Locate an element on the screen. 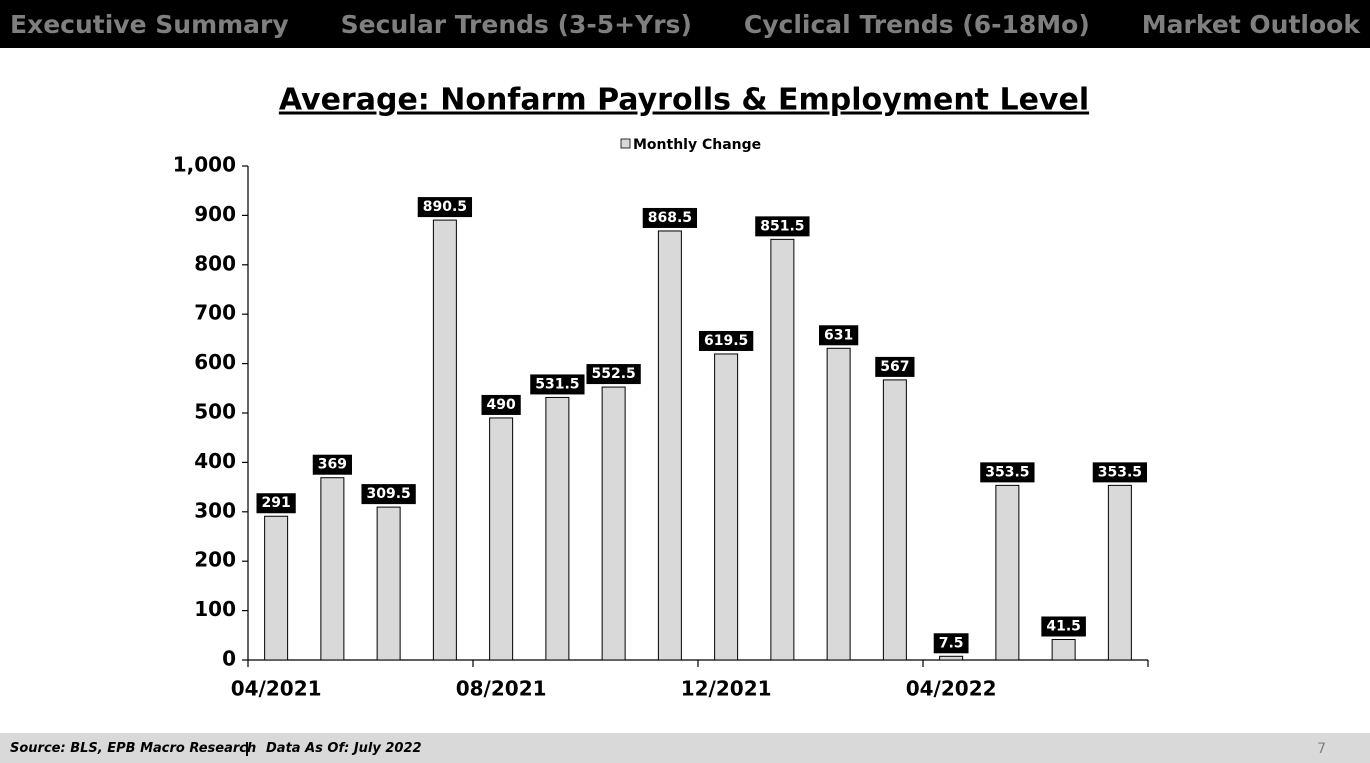 The image size is (1370, 763). x-tick-label: 04/2021 is located at coordinates (276, 689).